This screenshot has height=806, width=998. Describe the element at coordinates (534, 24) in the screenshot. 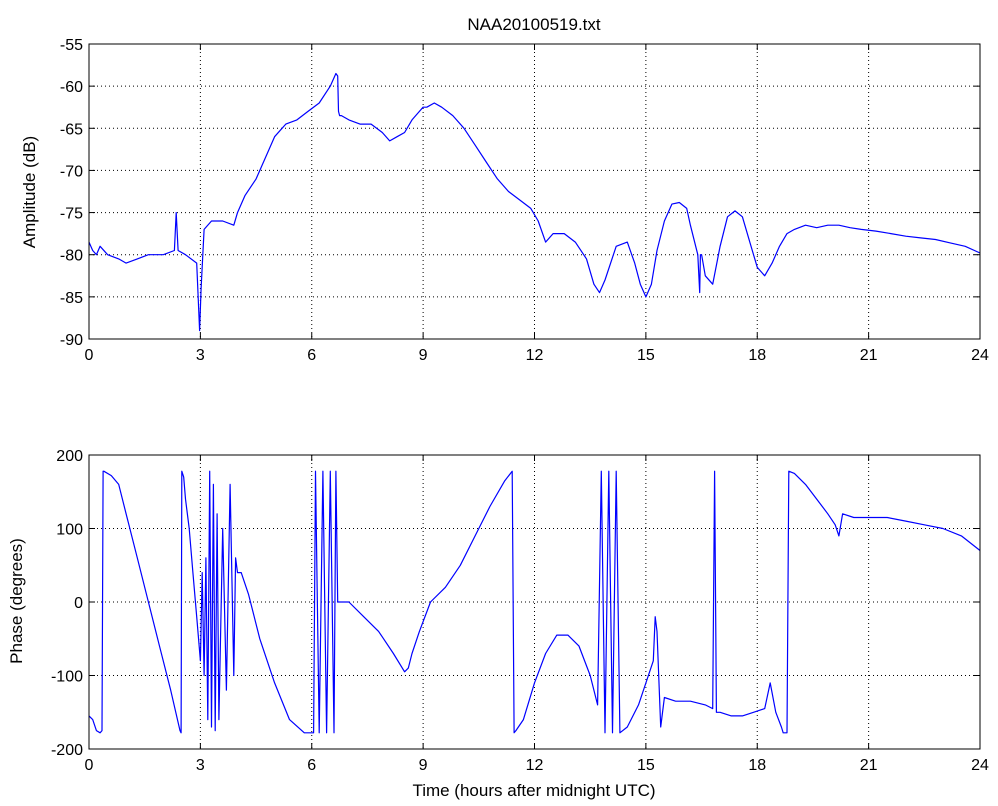

I see `amplitude-chart-title: NAA20100519.txt` at that location.